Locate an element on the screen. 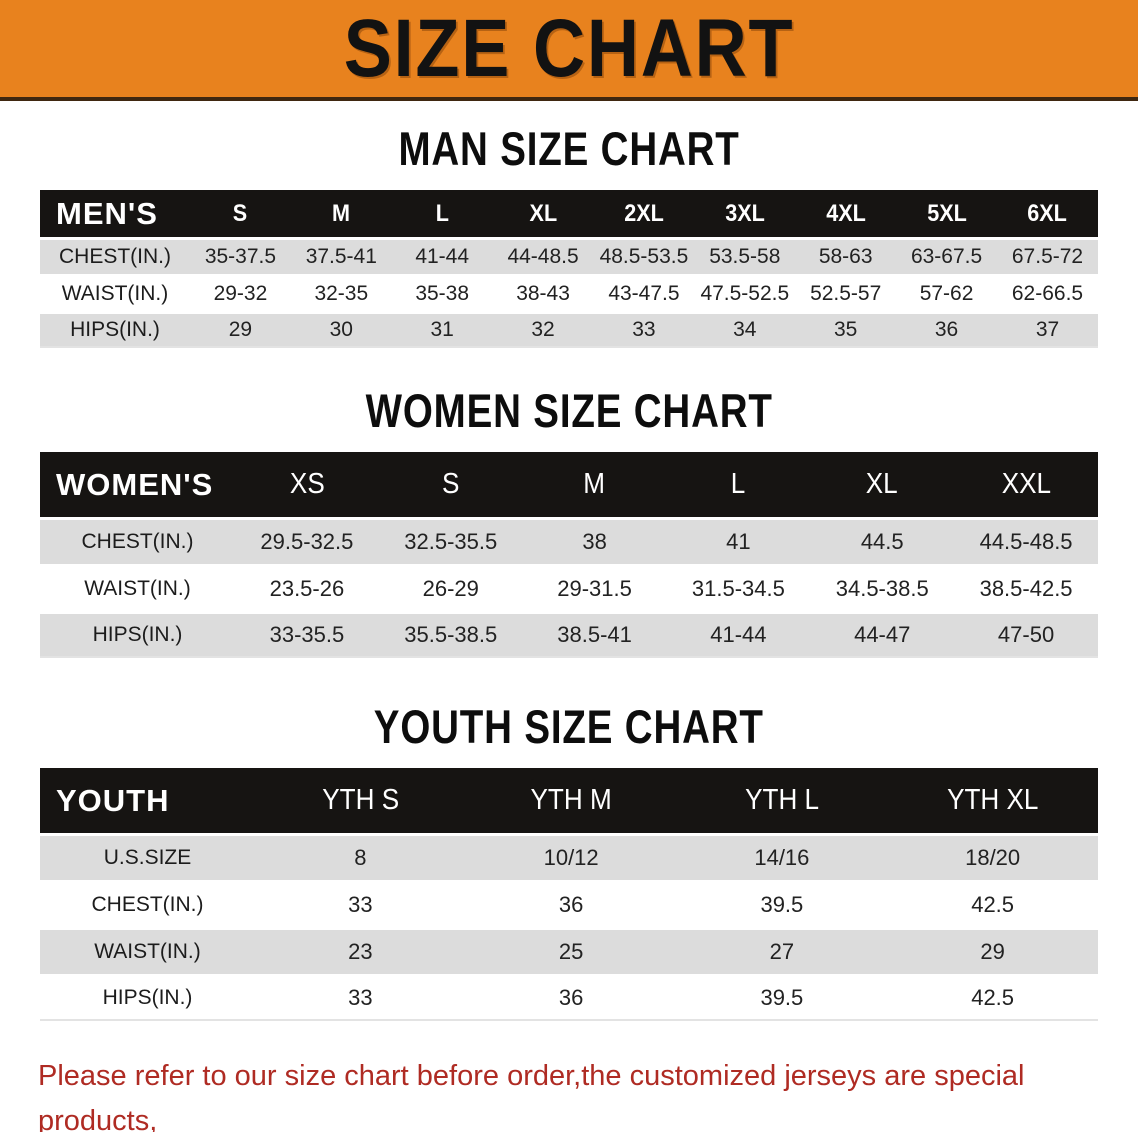 Image resolution: width=1138 pixels, height=1132 pixels. man-section-heading-text: MAN SIZE CHART is located at coordinates (569, 148).